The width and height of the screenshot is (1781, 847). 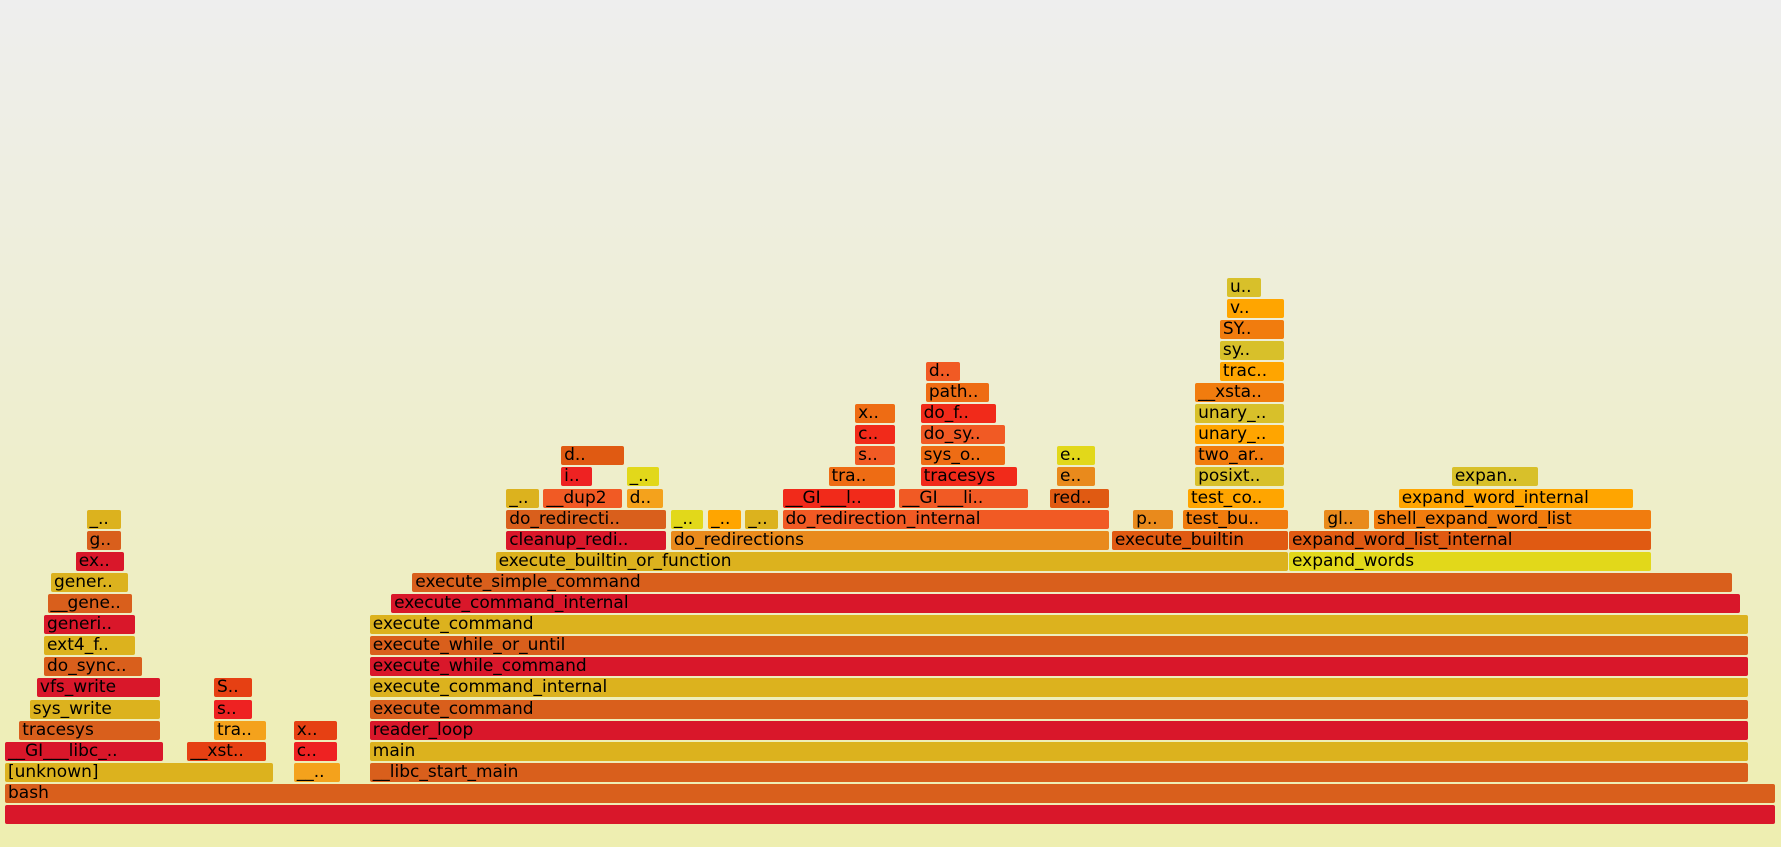 I want to click on flame-frame: v.., so click(x=1256, y=308).